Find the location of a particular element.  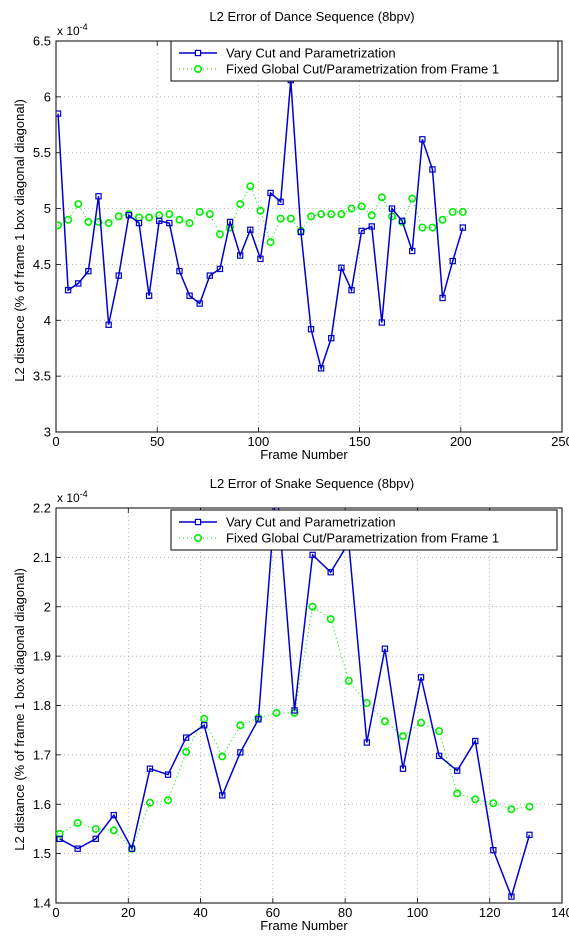

y-tick-label: 1.8 is located at coordinates (42, 705).